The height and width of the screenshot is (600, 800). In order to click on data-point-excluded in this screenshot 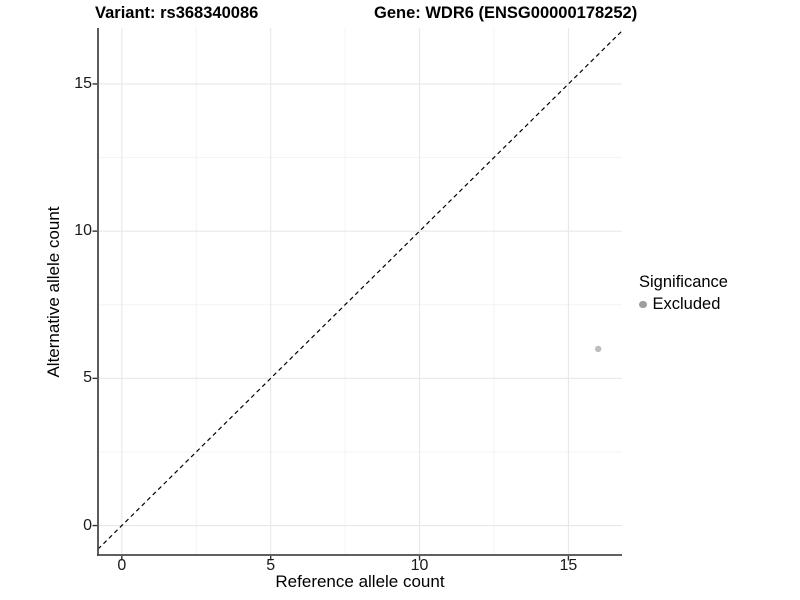, I will do `click(598, 349)`.